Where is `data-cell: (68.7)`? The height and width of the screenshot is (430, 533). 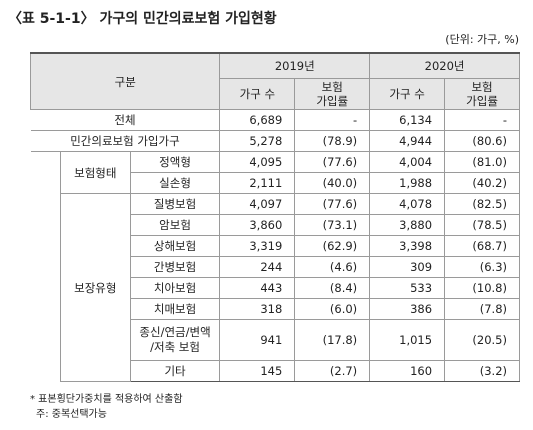
data-cell: (68.7) is located at coordinates (482, 246).